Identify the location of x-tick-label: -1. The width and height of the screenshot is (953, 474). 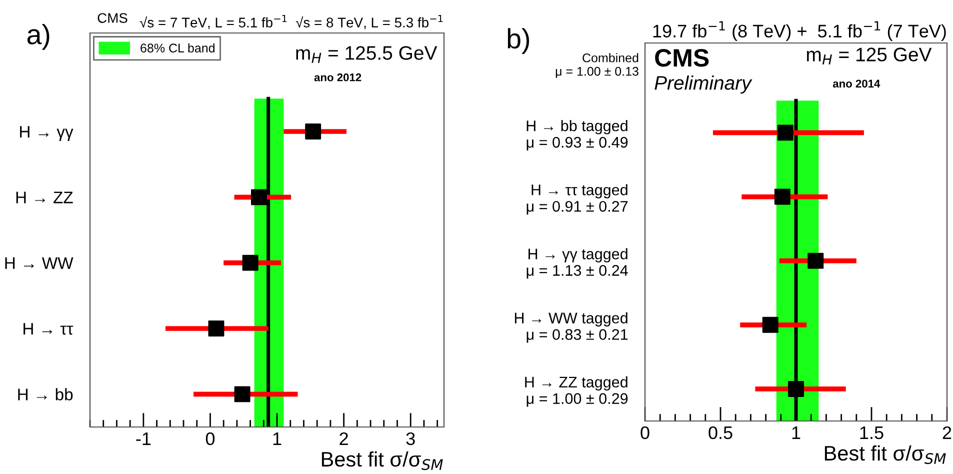
(143, 438).